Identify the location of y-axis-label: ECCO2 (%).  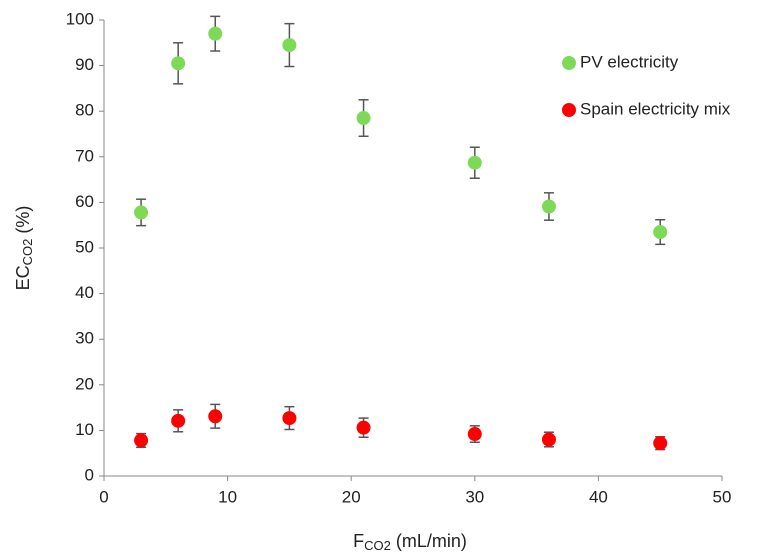
(24, 248).